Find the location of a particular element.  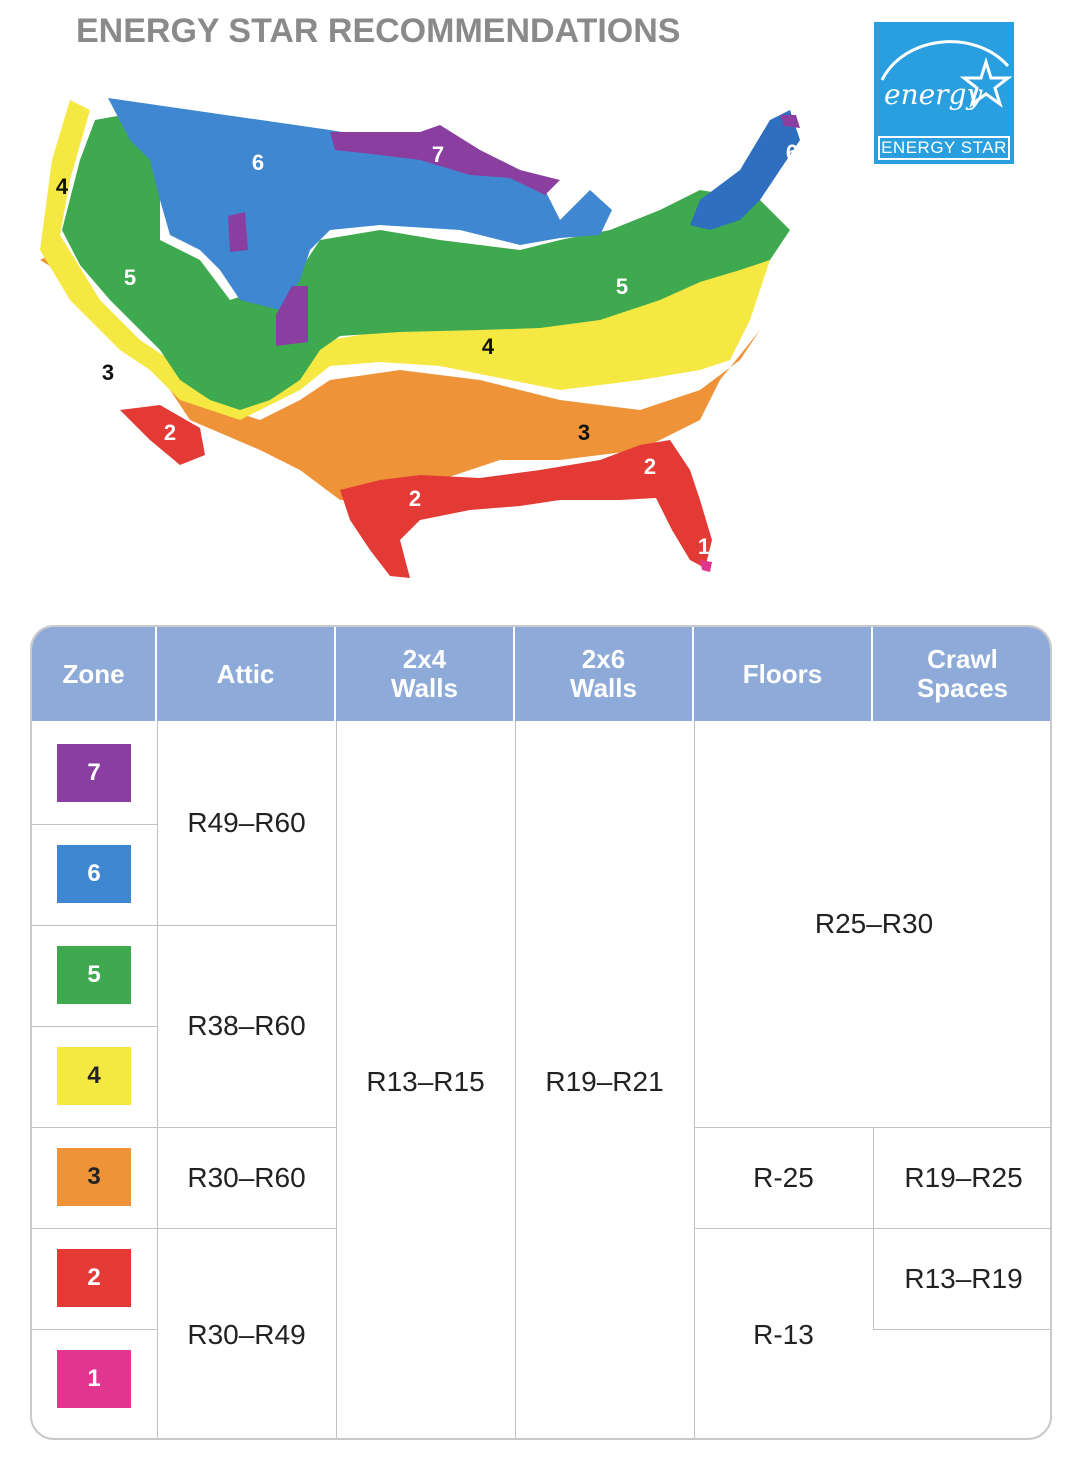

map-label-zone-6-east: 6 is located at coordinates (792, 152).